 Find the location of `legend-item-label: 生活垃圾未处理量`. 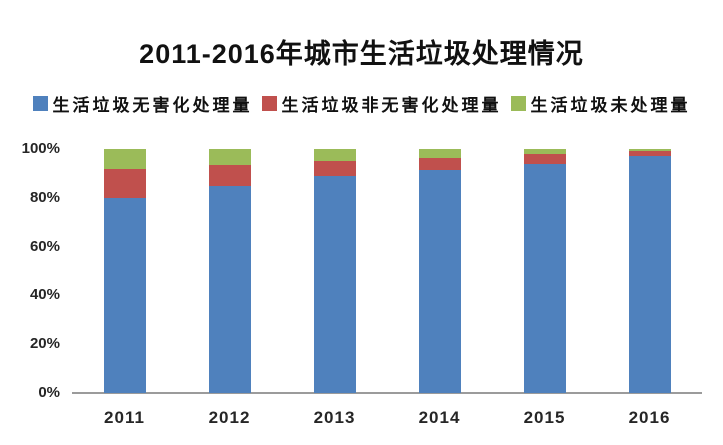

legend-item-label: 生活垃圾未处理量 is located at coordinates (610, 105).